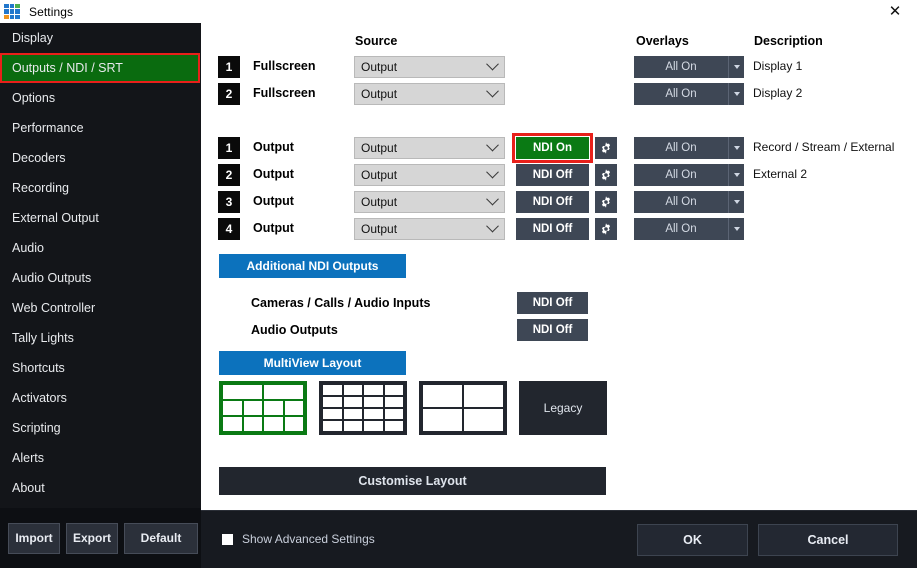 This screenshot has height=568, width=917. Describe the element at coordinates (39, 398) in the screenshot. I see `sidebar-item-label: Activators` at that location.